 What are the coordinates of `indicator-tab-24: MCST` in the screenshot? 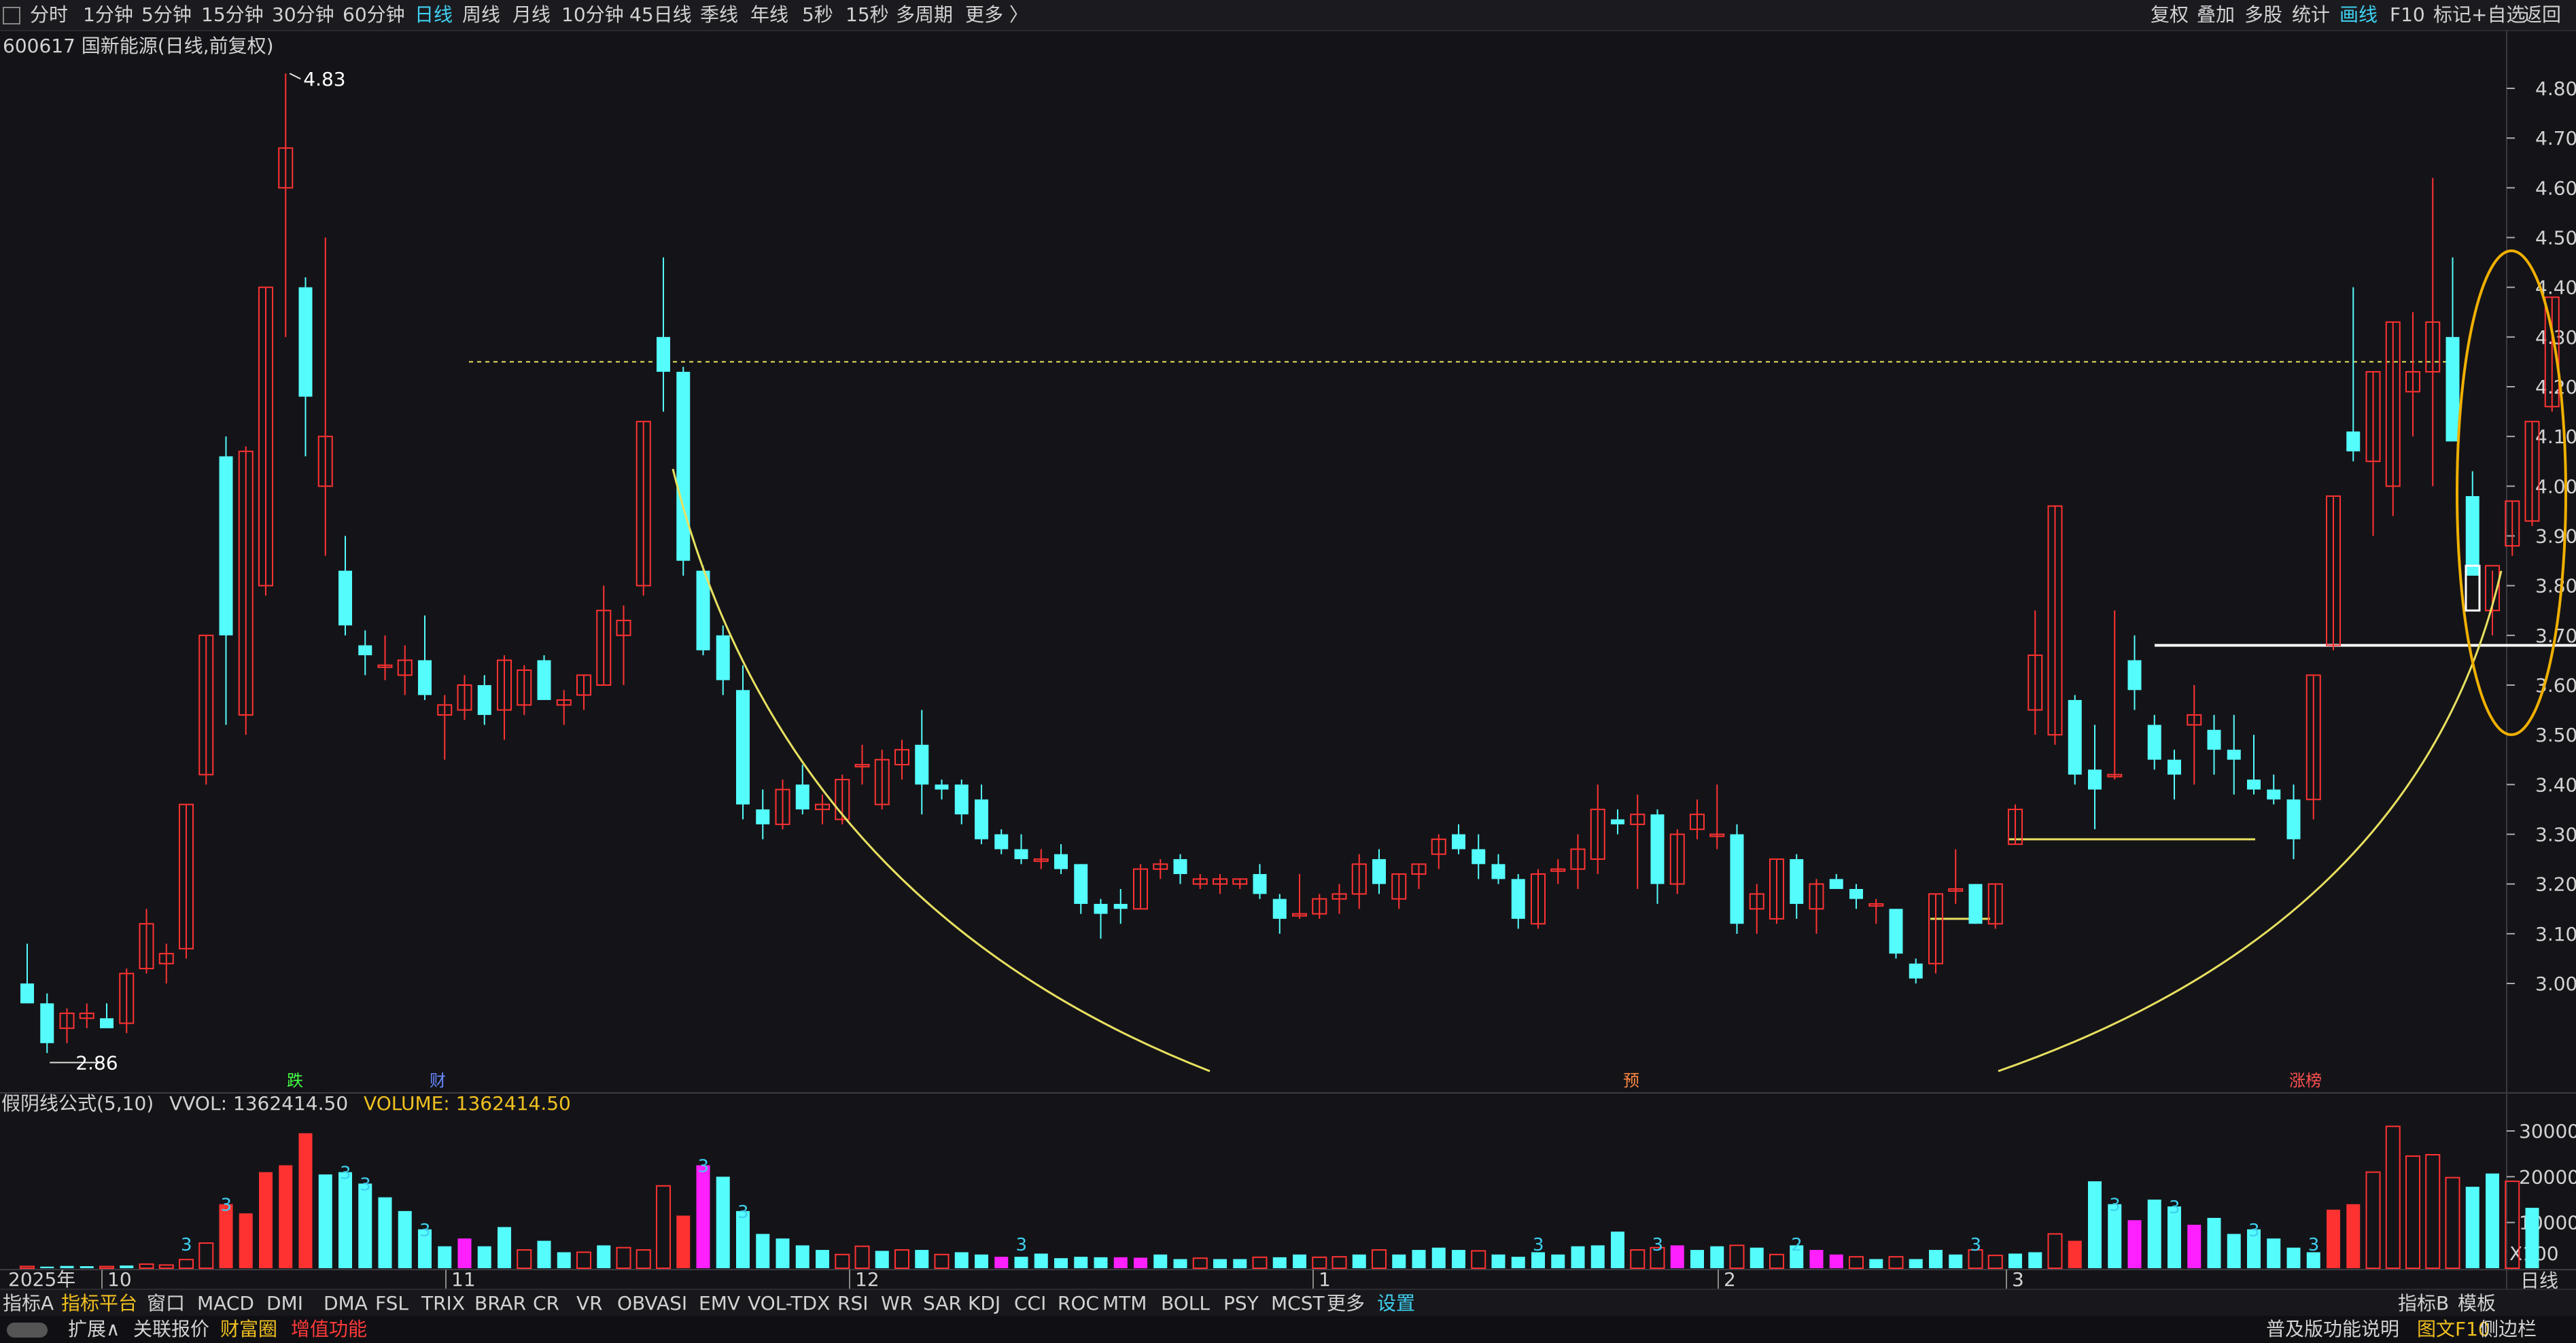 It's located at (1298, 1303).